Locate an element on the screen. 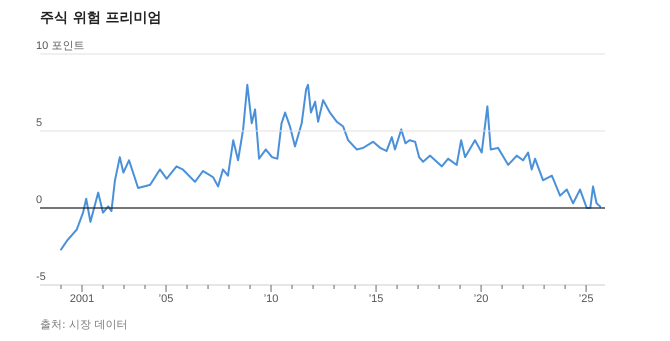 Image resolution: width=670 pixels, height=341 pixels. y-tick-label: 10 포인트 is located at coordinates (60, 46).